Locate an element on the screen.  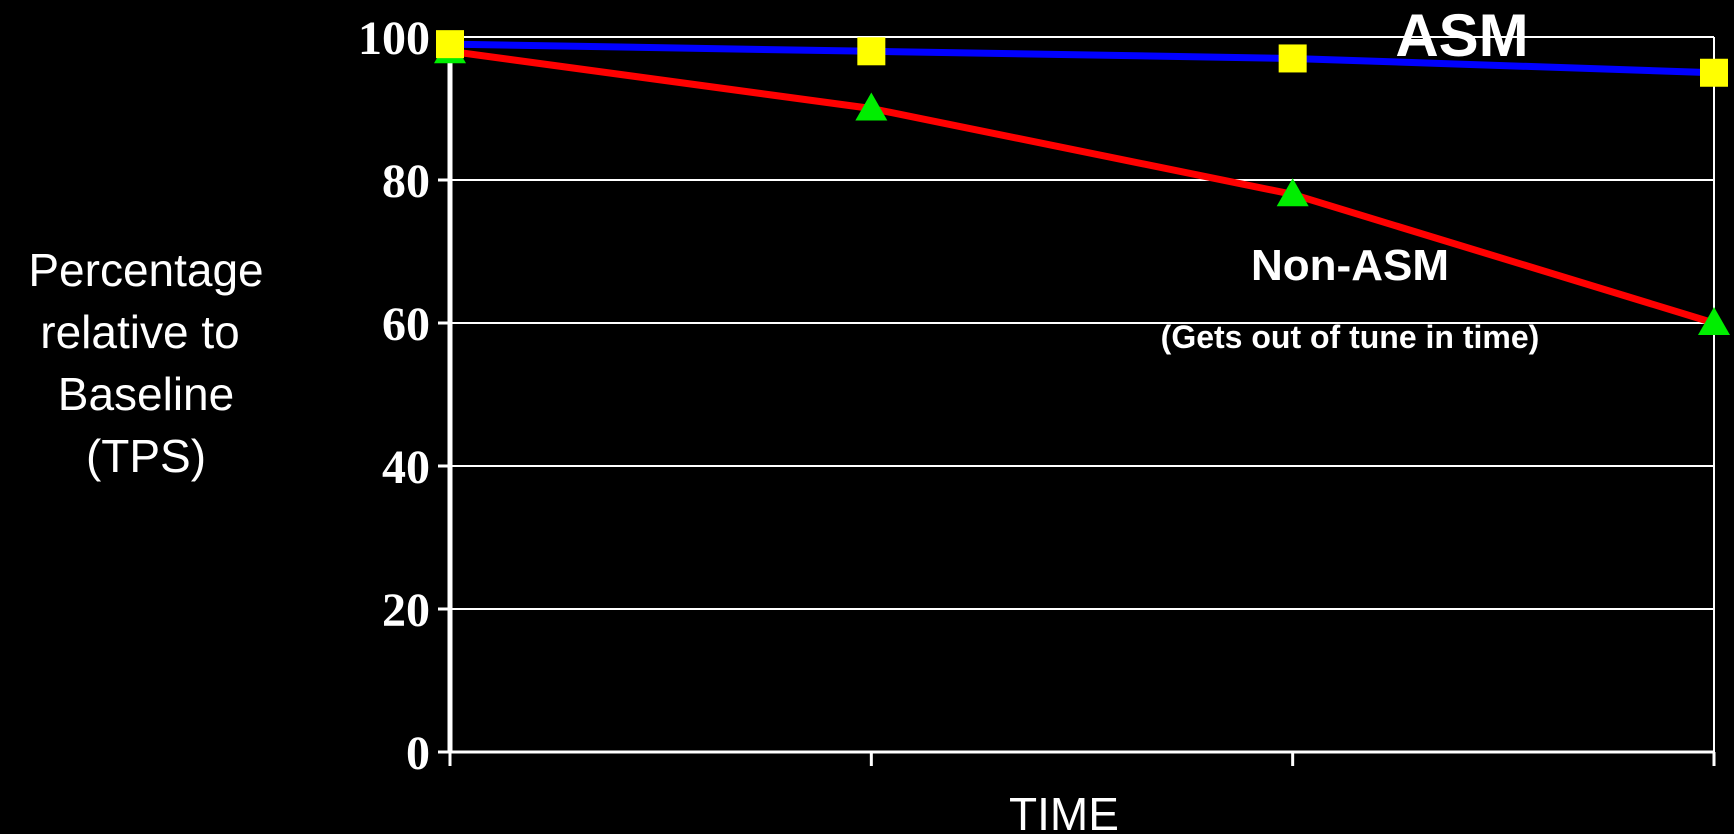
y-tick-label-40: 40 is located at coordinates (406, 467).